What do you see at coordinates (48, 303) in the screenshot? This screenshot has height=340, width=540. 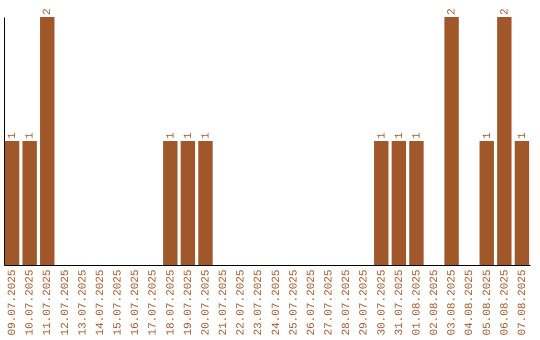 I see `x-tick-label: 11.07.2025` at bounding box center [48, 303].